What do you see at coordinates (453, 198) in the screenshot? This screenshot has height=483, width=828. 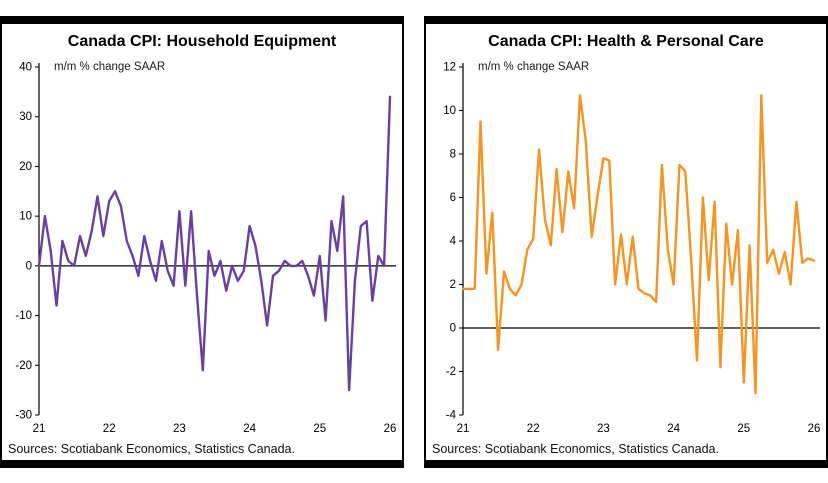 I see `y-tick-label: 6` at bounding box center [453, 198].